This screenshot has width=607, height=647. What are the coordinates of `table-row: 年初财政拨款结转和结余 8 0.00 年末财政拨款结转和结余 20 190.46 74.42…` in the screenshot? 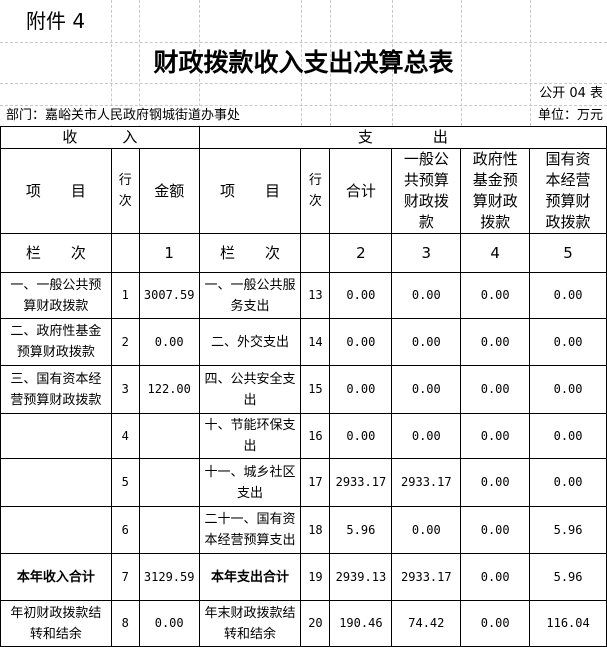 It's located at (303, 623).